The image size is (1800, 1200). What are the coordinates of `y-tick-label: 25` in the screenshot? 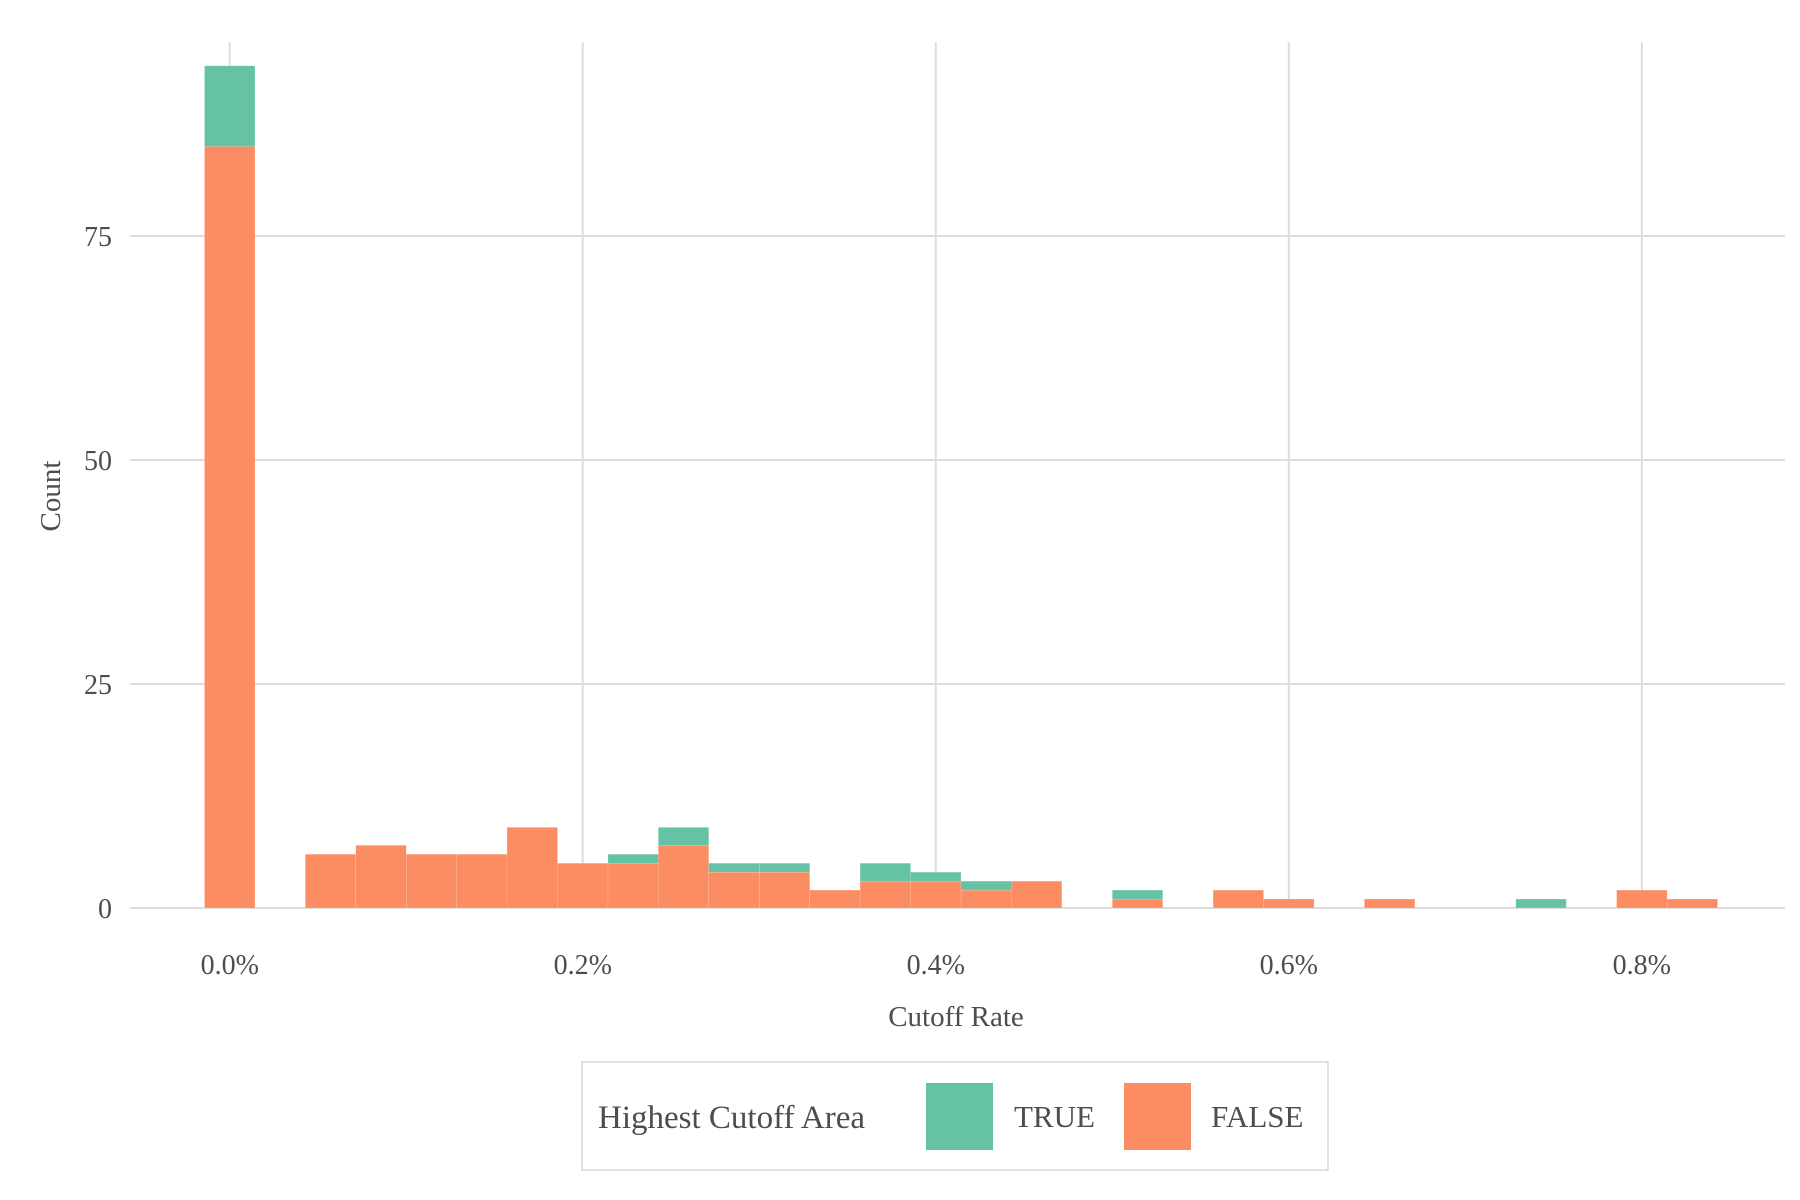 It's located at (98, 685).